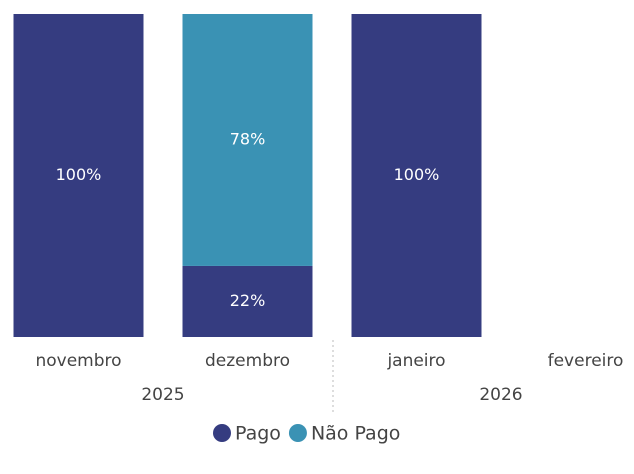  I want to click on legend-label: Pago, so click(258, 434).